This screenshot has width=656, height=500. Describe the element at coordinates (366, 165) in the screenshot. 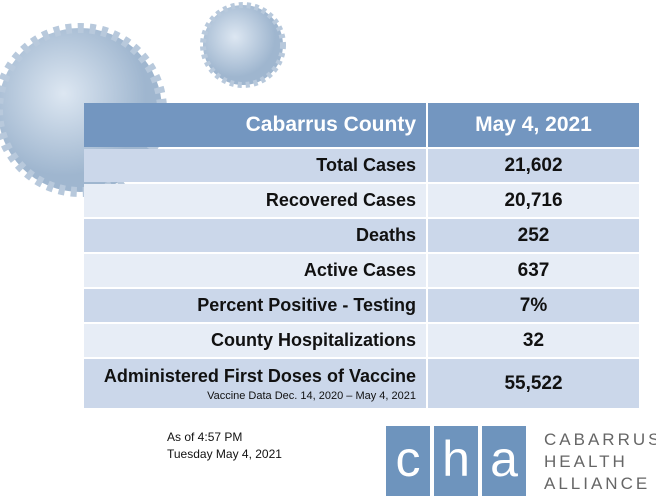

I see `label-text: Total Cases` at that location.